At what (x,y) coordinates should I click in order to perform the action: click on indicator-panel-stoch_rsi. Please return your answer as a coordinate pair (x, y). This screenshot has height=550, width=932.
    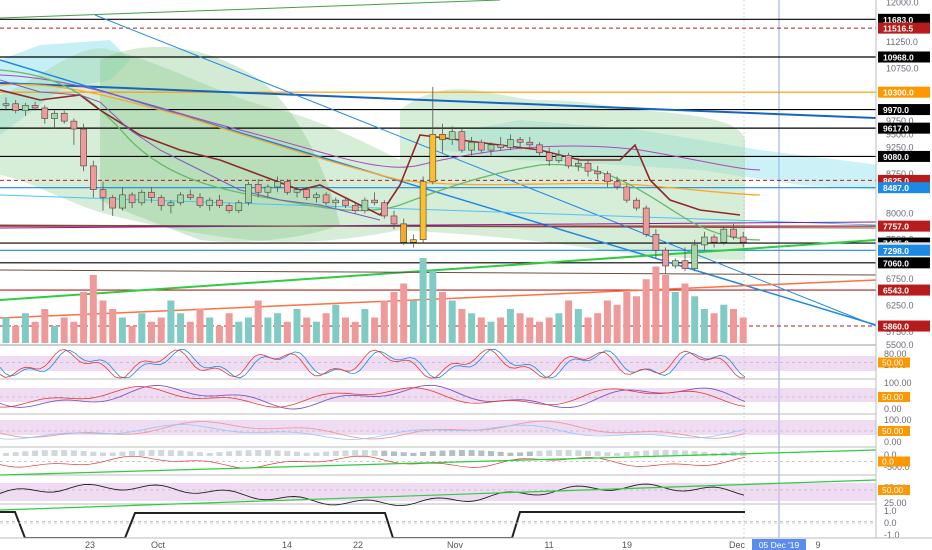
    Looking at the image, I should click on (466, 368).